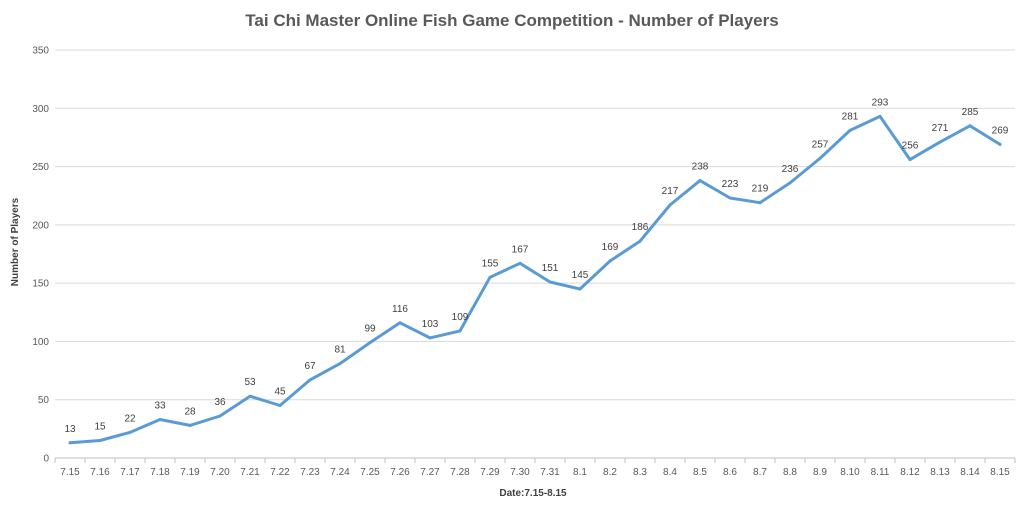  I want to click on y-tick-label: 300, so click(40, 109).